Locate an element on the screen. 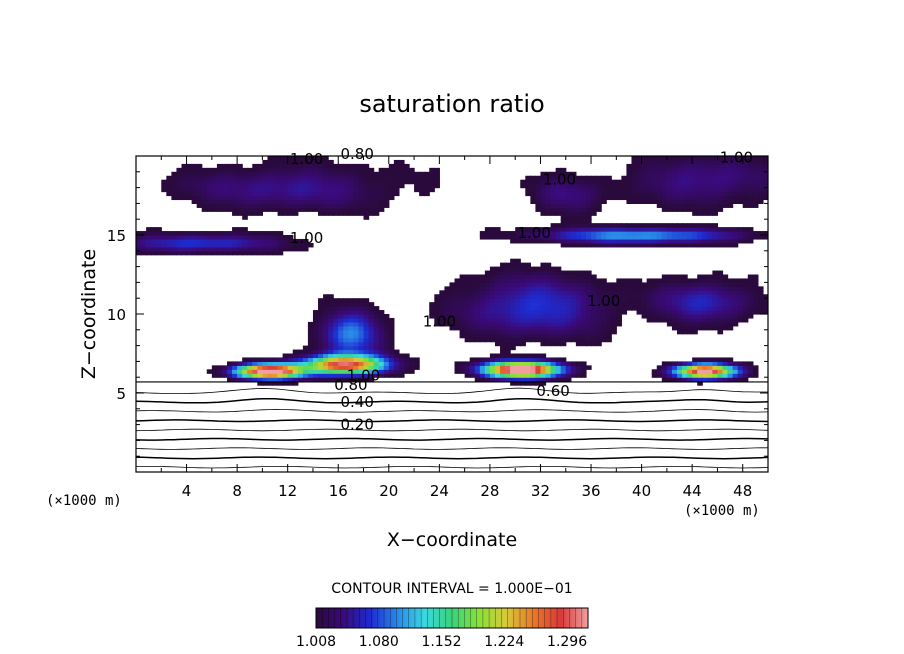  contour-label: 1.00 is located at coordinates (559, 179).